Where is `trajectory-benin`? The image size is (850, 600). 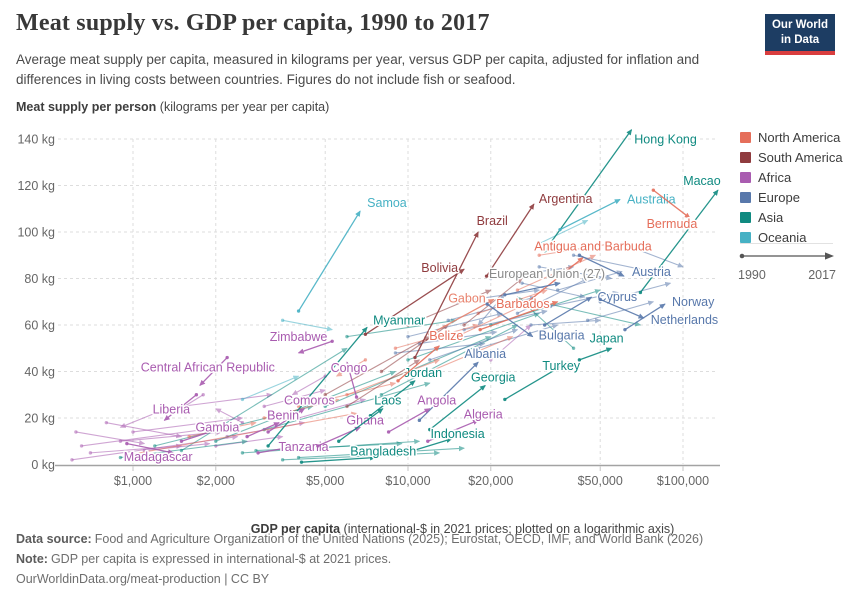 trajectory-benin is located at coordinates (263, 430).